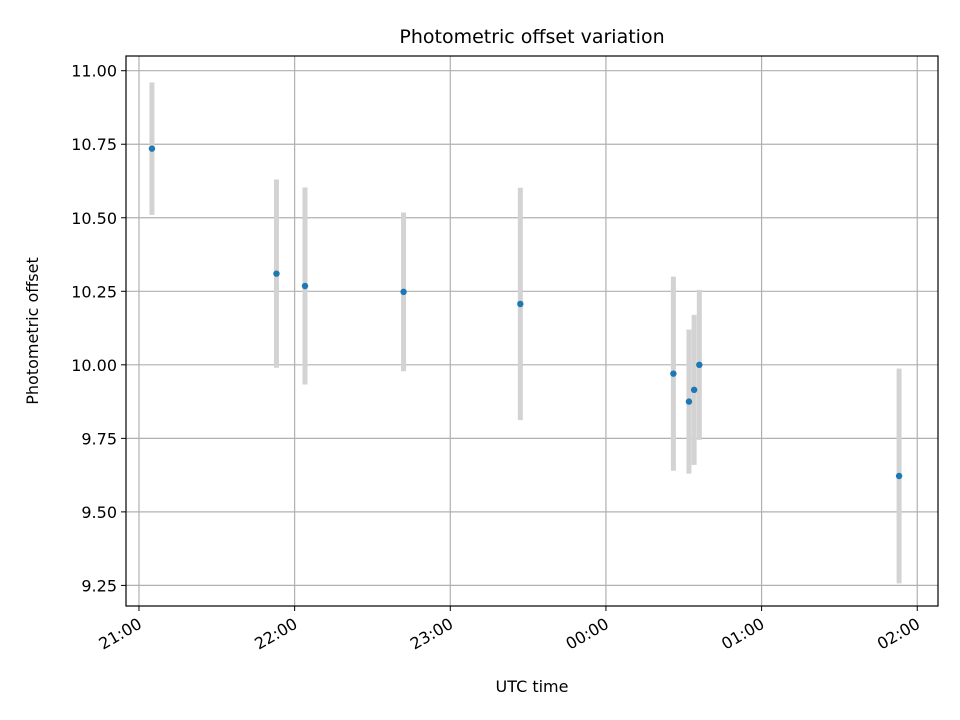 Image resolution: width=960 pixels, height=720 pixels. Describe the element at coordinates (742, 634) in the screenshot. I see `x-tick-label: 01:00` at that location.